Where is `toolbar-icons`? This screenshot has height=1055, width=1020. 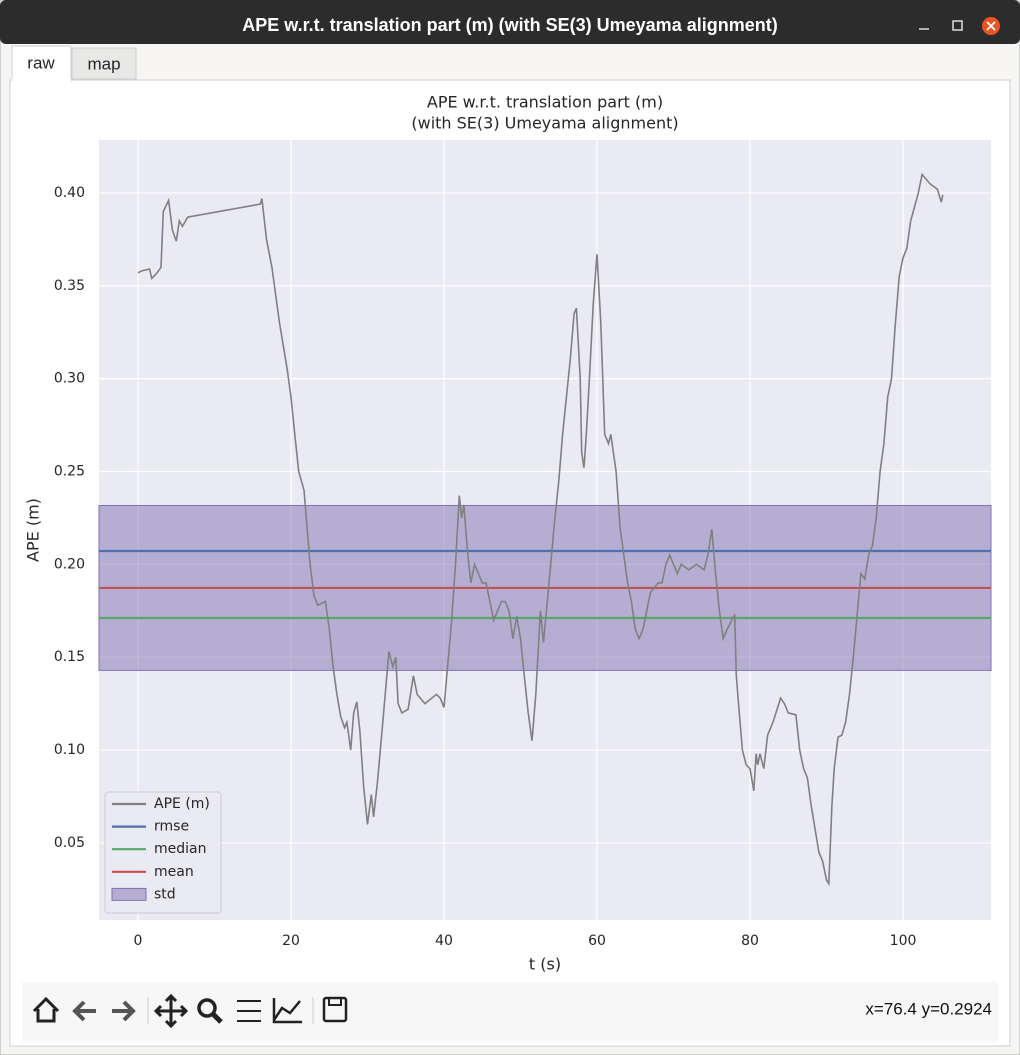 toolbar-icons is located at coordinates (190, 1011).